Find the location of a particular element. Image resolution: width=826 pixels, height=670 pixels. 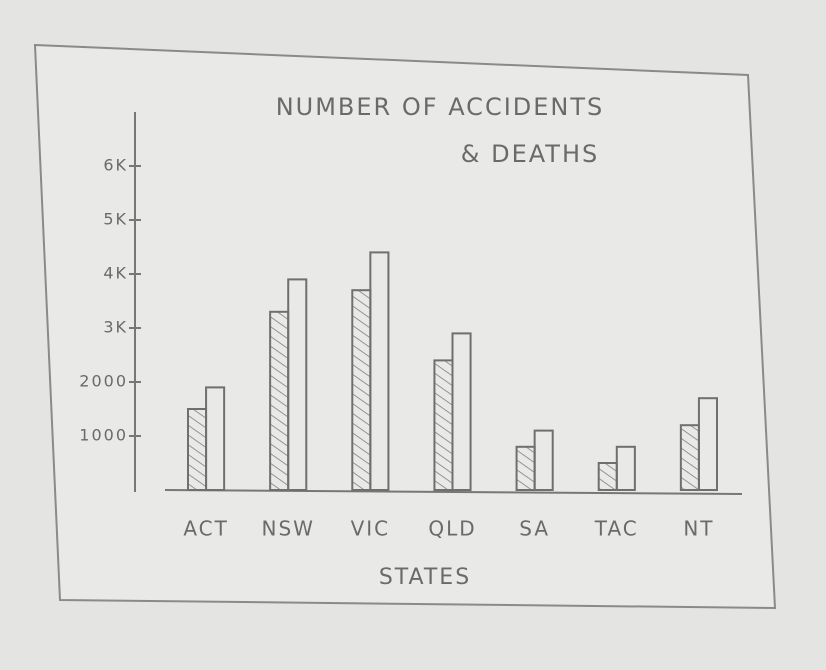

y-tick-label: 3K is located at coordinates (115, 327).